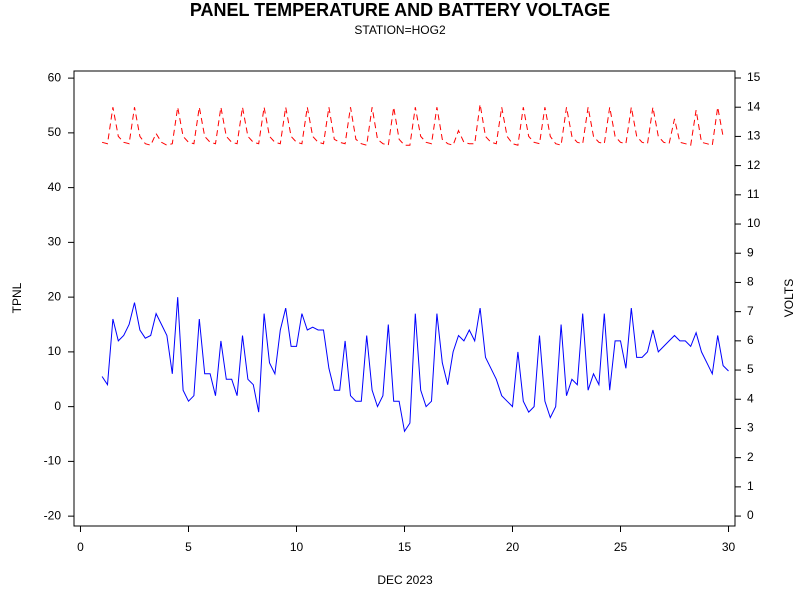 This screenshot has height=600, width=800. I want to click on y-tick-label: 0, so click(57, 406).